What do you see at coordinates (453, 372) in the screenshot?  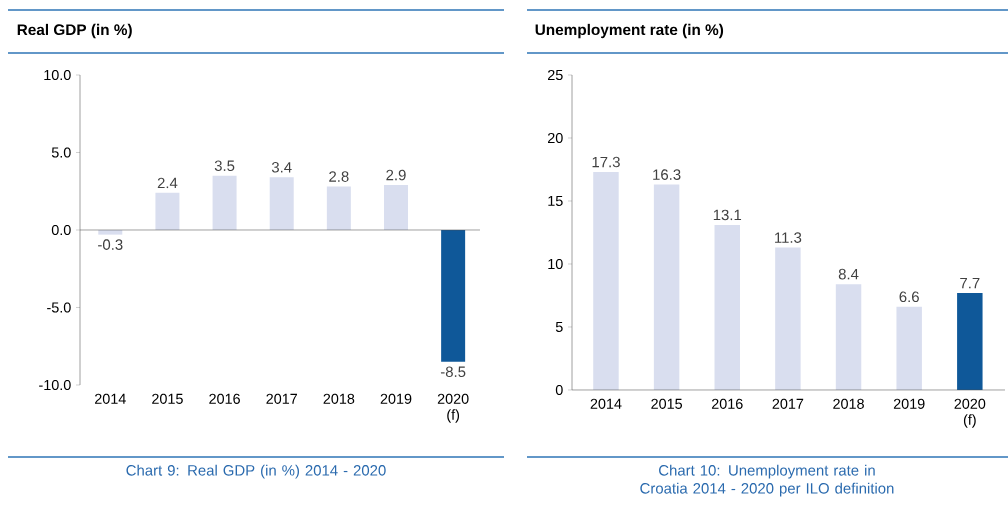 I see `data-label: -8.5` at bounding box center [453, 372].